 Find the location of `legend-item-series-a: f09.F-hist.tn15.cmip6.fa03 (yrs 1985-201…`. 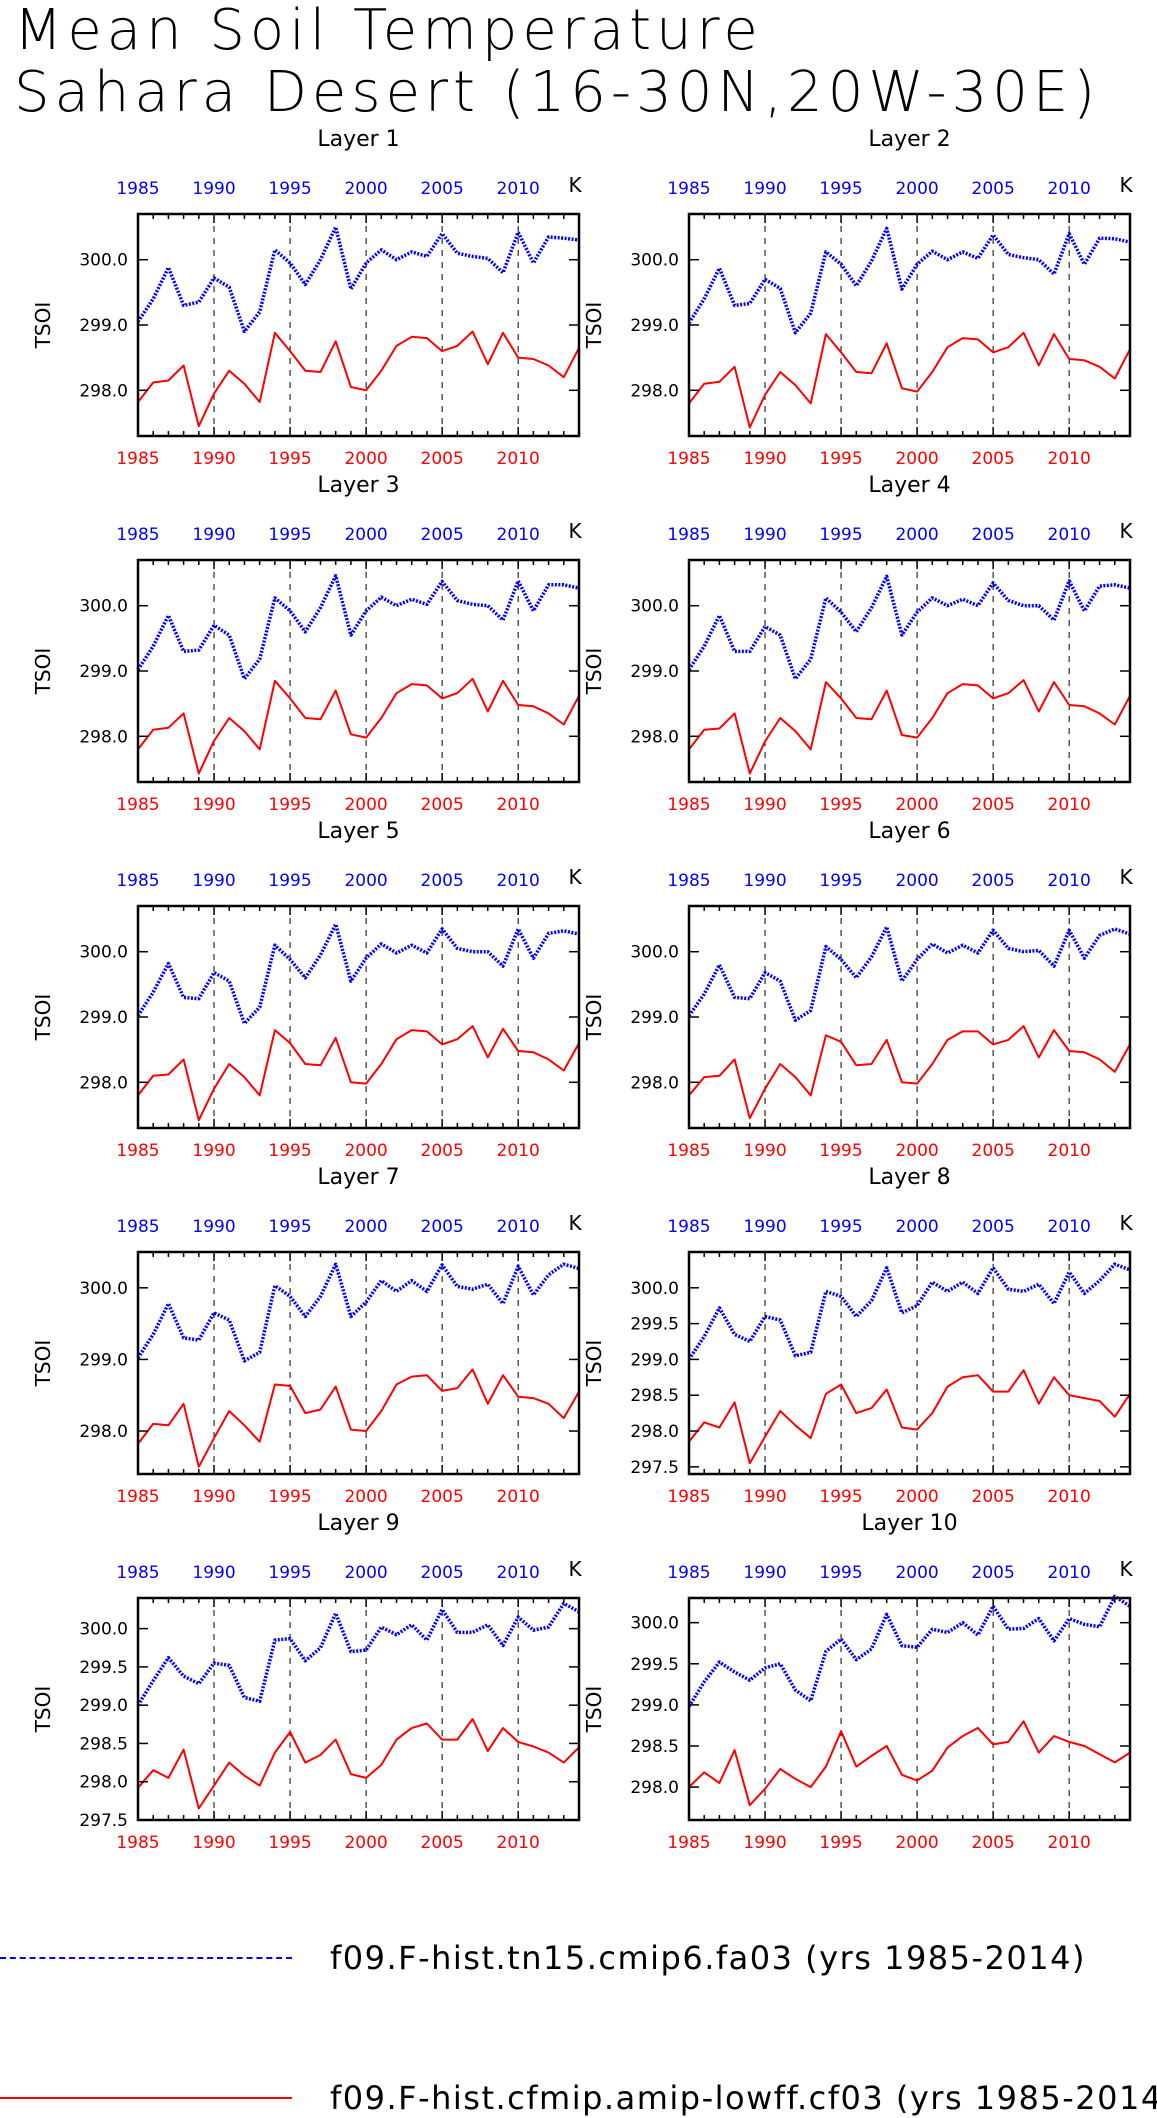

legend-item-series-a: f09.F-hist.tn15.cmip6.fa03 (yrs 1985-201… is located at coordinates (578, 1958).